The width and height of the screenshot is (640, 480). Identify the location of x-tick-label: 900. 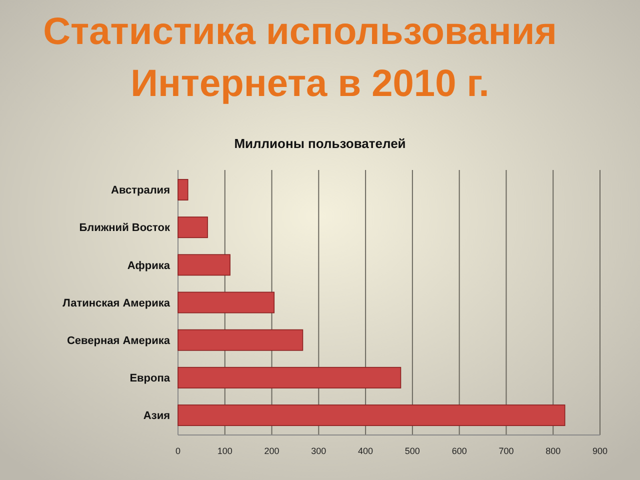
(600, 451).